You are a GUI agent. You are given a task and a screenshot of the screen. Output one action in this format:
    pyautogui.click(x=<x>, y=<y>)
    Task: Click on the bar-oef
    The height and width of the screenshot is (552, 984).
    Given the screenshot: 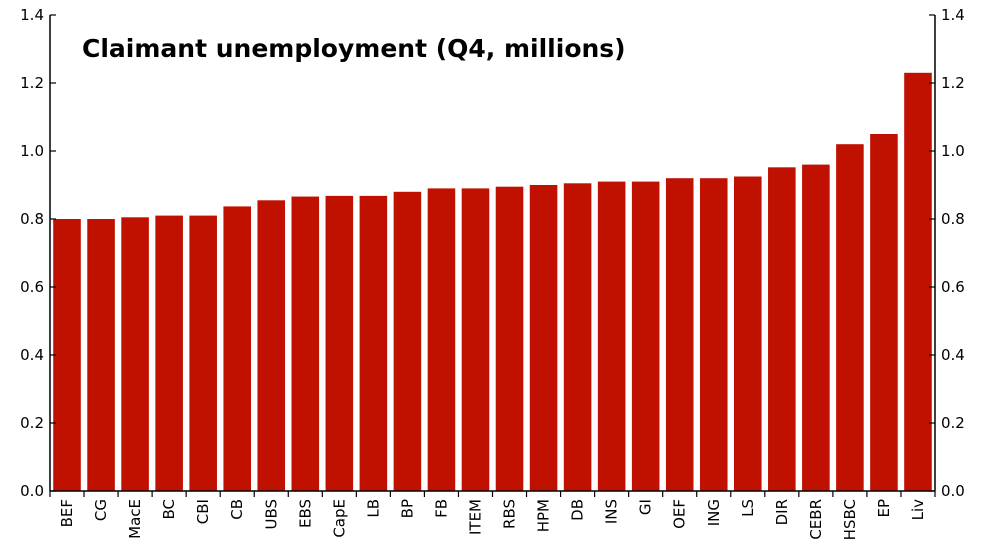 What is the action you would take?
    pyautogui.click(x=679, y=334)
    